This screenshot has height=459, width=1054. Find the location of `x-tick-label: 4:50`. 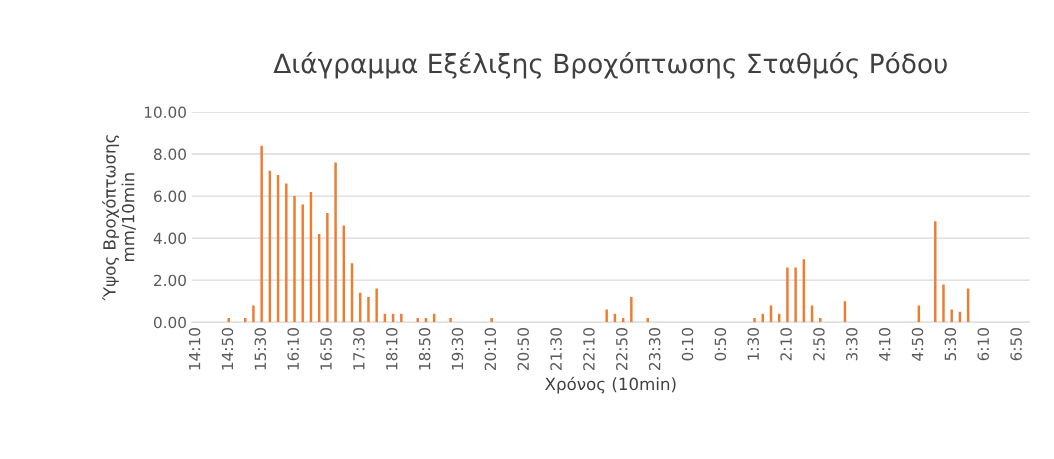

x-tick-label: 4:50 is located at coordinates (917, 344).